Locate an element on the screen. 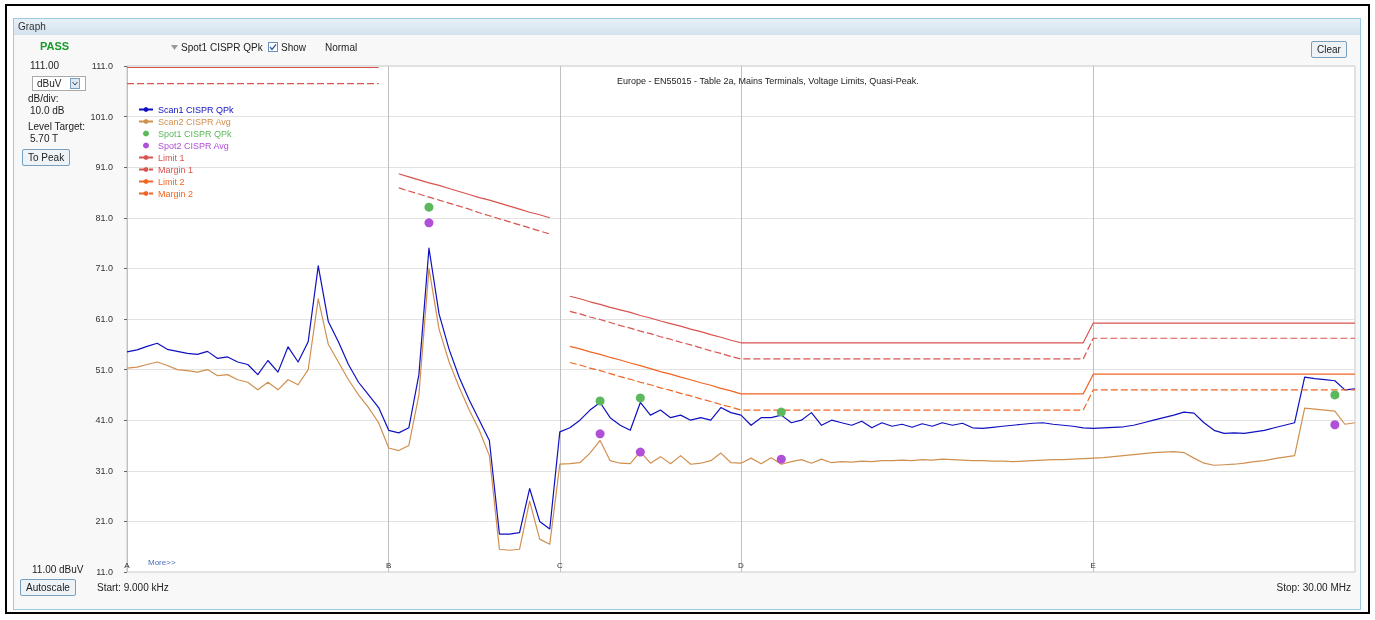 The image size is (1375, 620). text: 5.70 T is located at coordinates (44, 138).